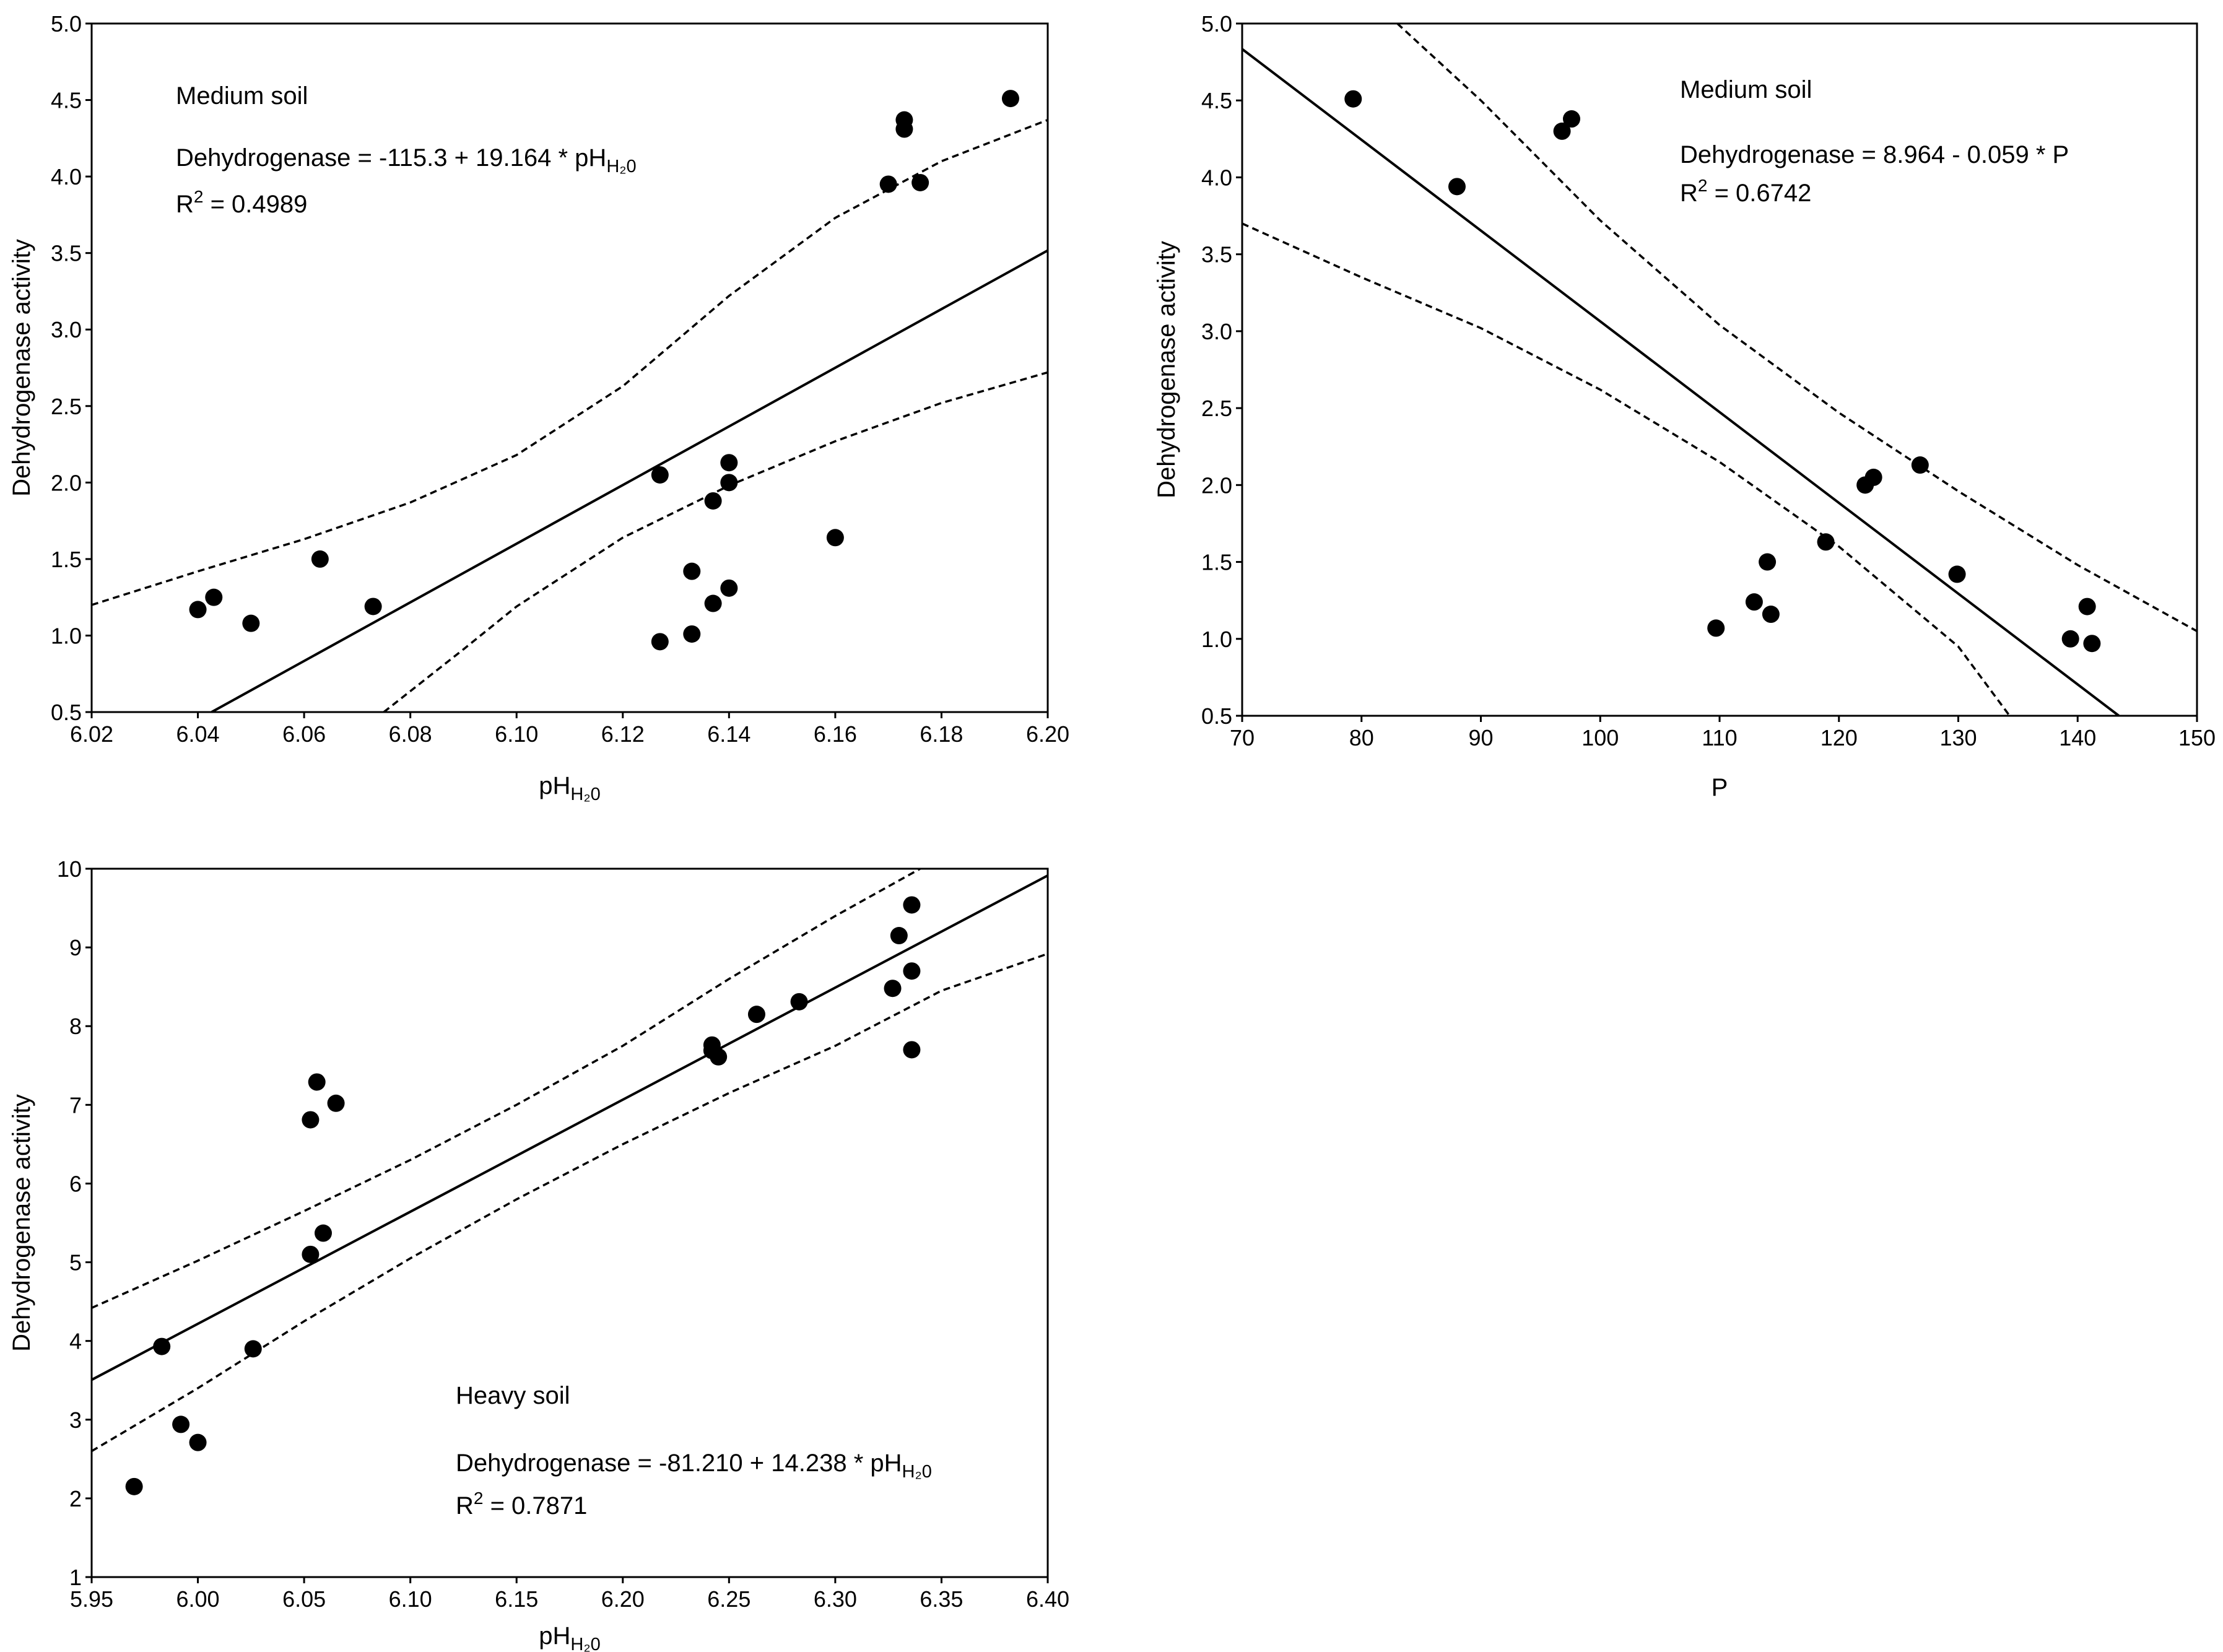 This screenshot has height=1652, width=2223. I want to click on x-tick-label: 6.08, so click(410, 734).